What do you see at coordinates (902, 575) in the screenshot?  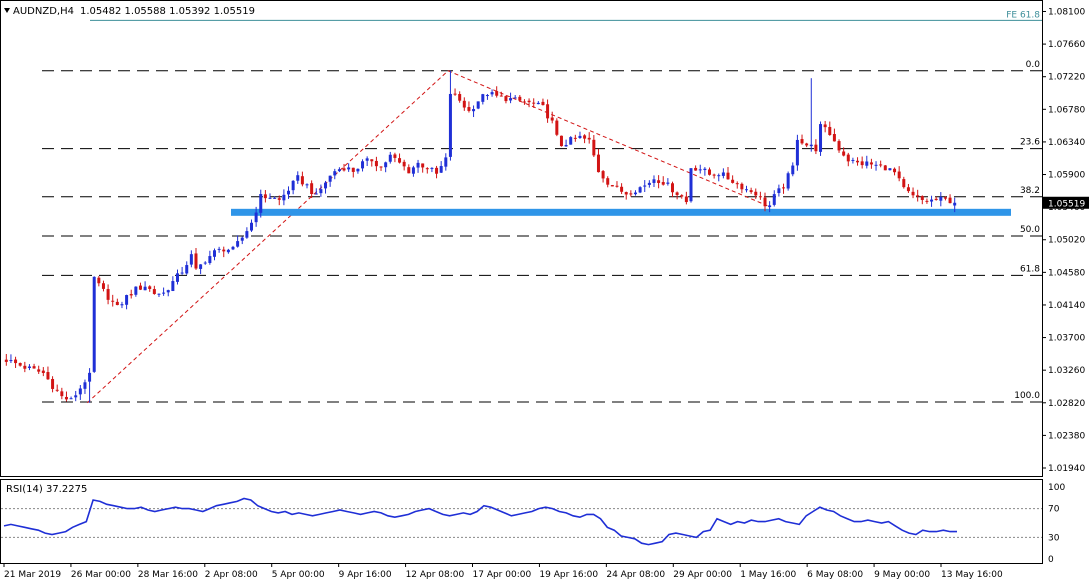 I see `time-tick-label: 9 May 00:00` at bounding box center [902, 575].